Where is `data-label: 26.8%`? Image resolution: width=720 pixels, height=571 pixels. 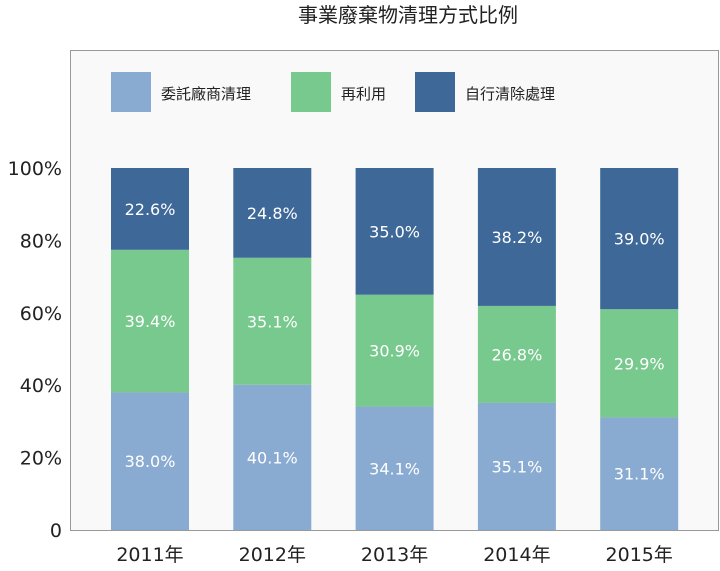 data-label: 26.8% is located at coordinates (516, 354).